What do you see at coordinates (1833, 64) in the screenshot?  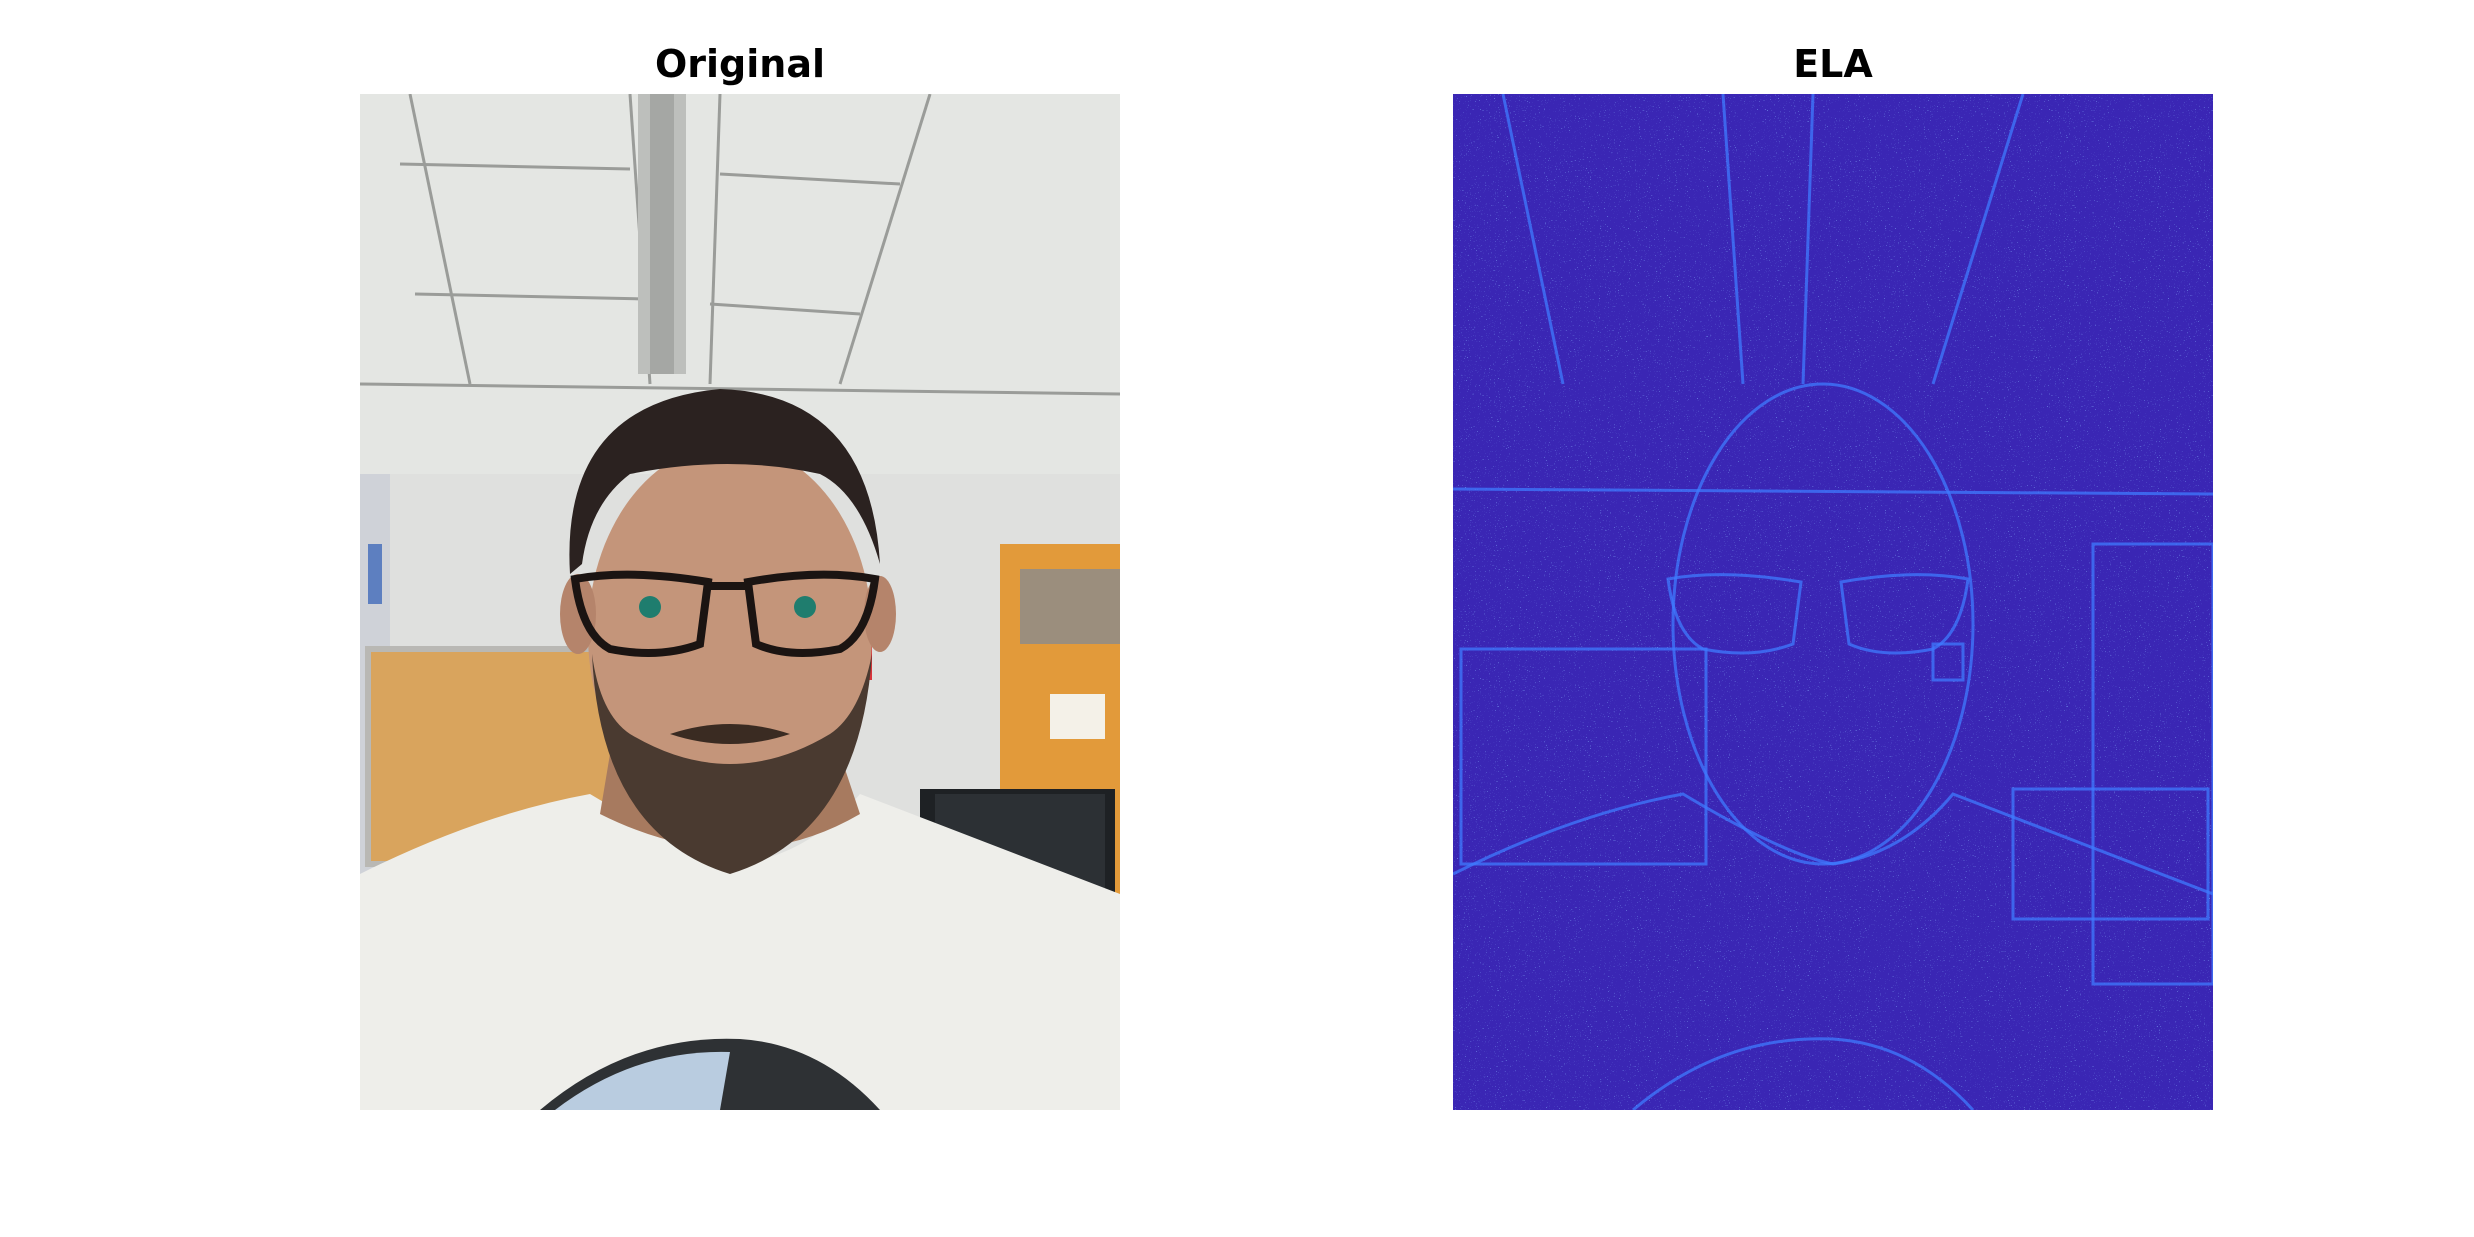 I see `ela-title: ELA` at bounding box center [1833, 64].